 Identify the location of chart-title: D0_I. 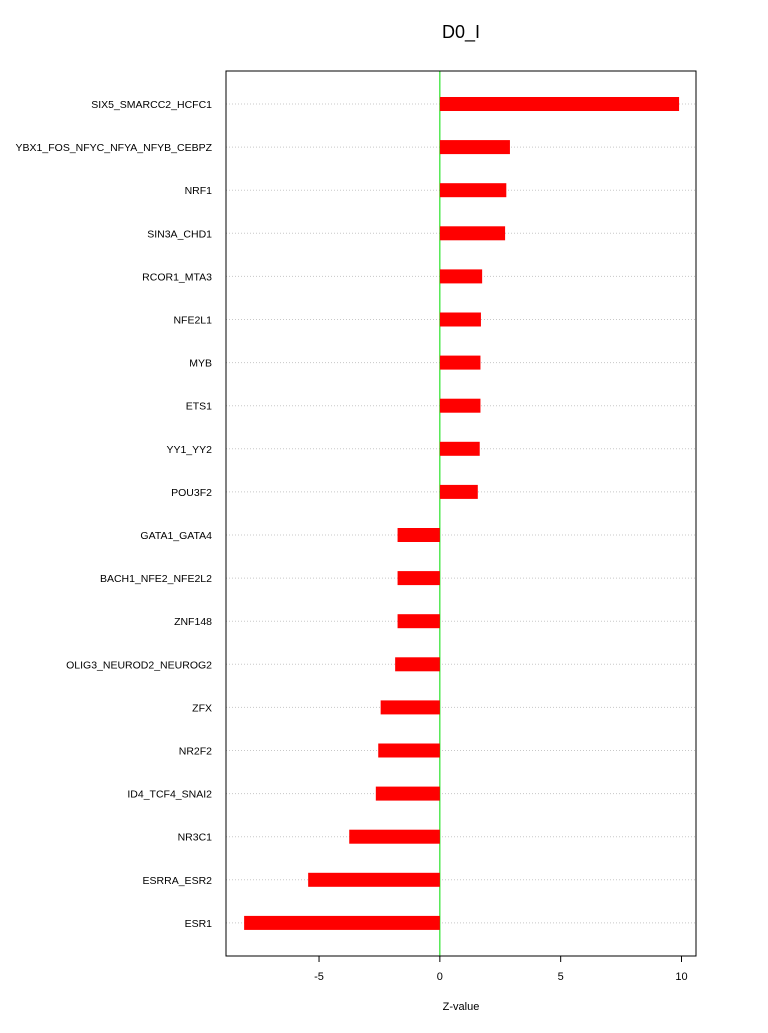
(461, 32).